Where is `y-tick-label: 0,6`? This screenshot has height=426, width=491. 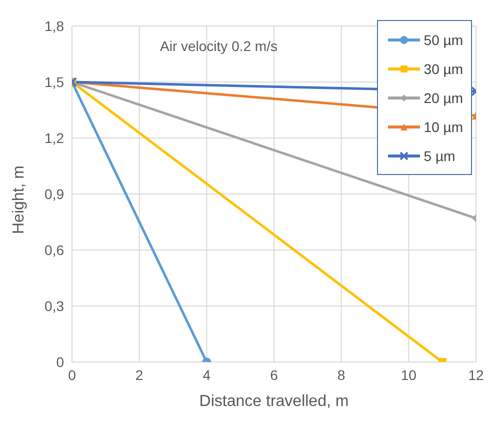 y-tick-label: 0,6 is located at coordinates (54, 250).